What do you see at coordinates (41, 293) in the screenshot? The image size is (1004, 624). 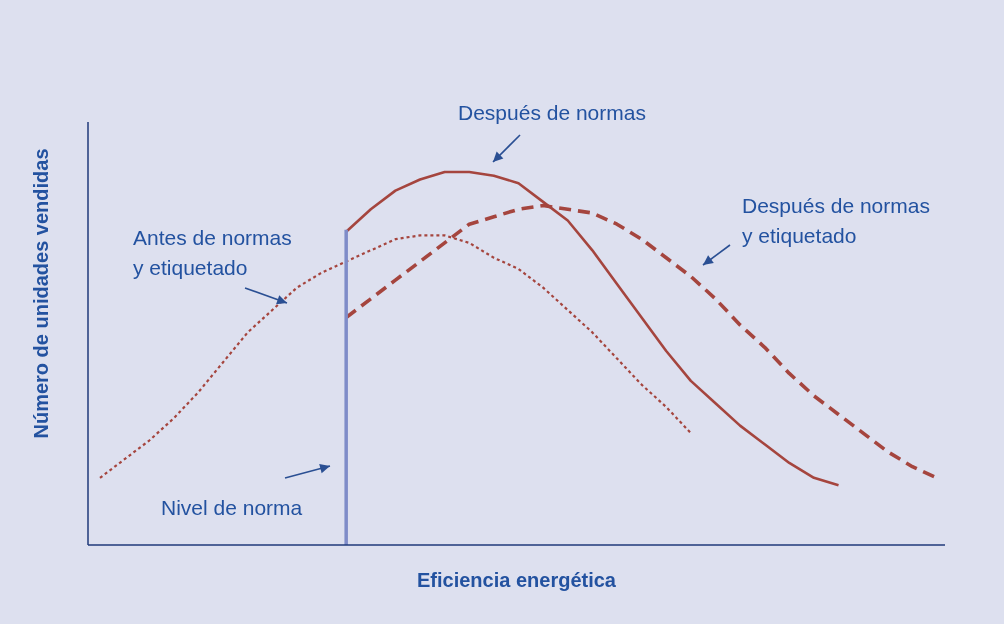 I see `y-axis-title: Número de unidades vendidas` at bounding box center [41, 293].